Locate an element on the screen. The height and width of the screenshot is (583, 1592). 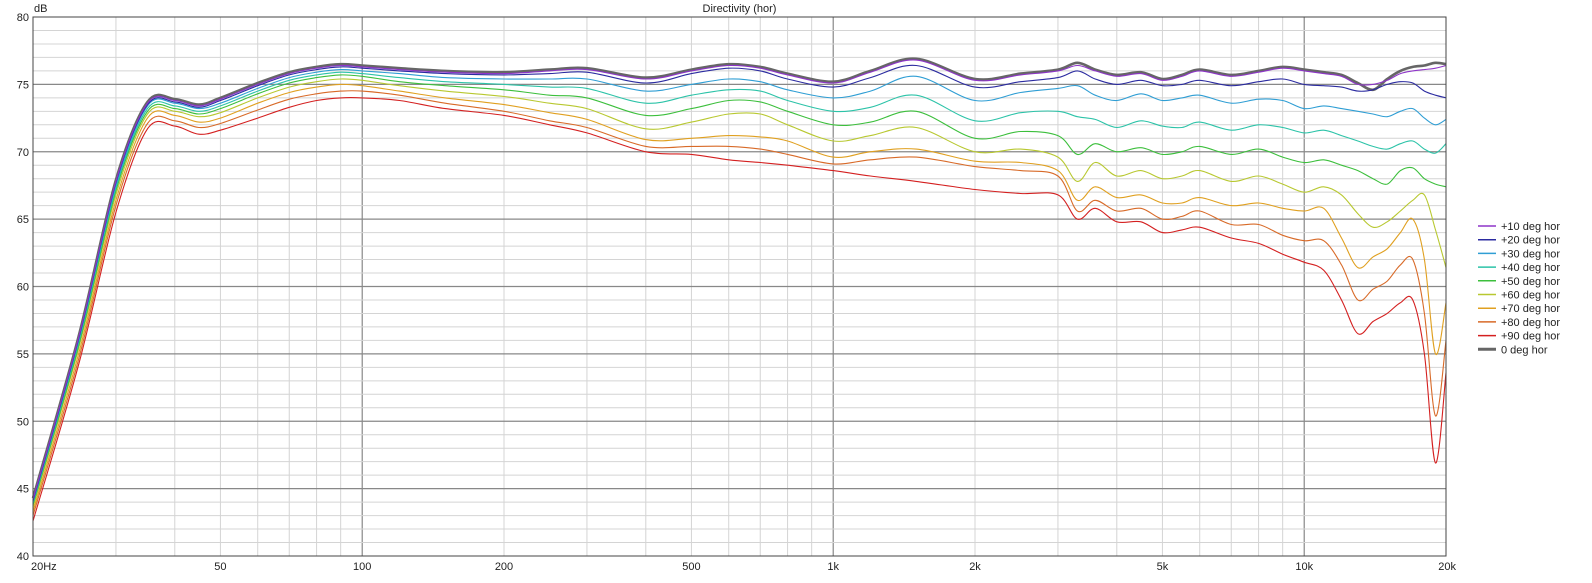
y-tick-label: 45 is located at coordinates (23, 490).